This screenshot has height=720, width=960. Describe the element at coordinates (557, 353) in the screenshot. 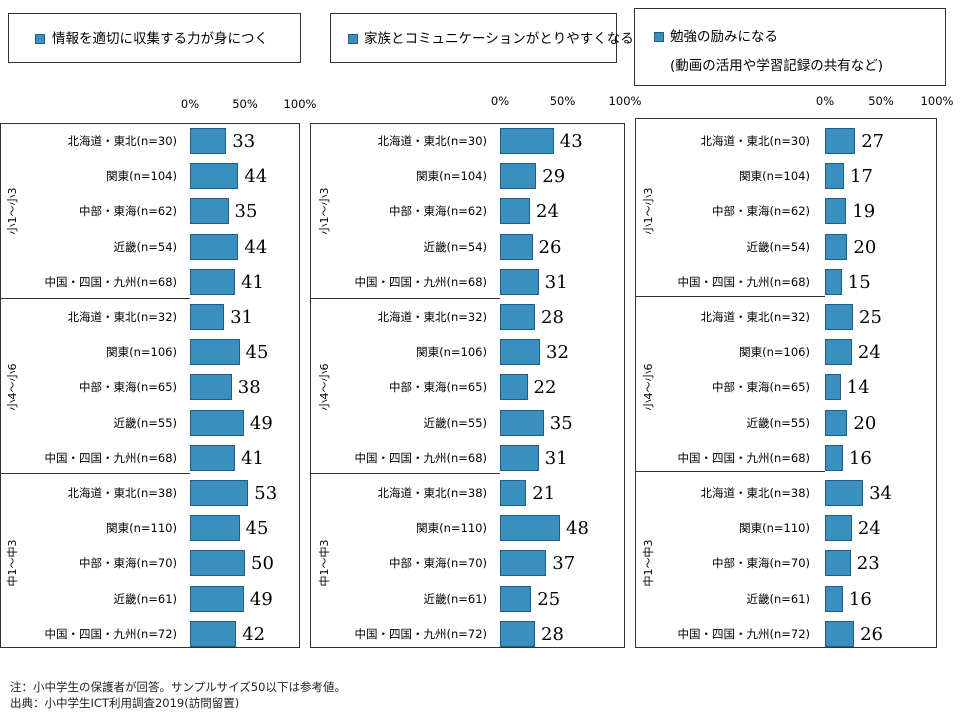

I see `data-label: 32` at that location.